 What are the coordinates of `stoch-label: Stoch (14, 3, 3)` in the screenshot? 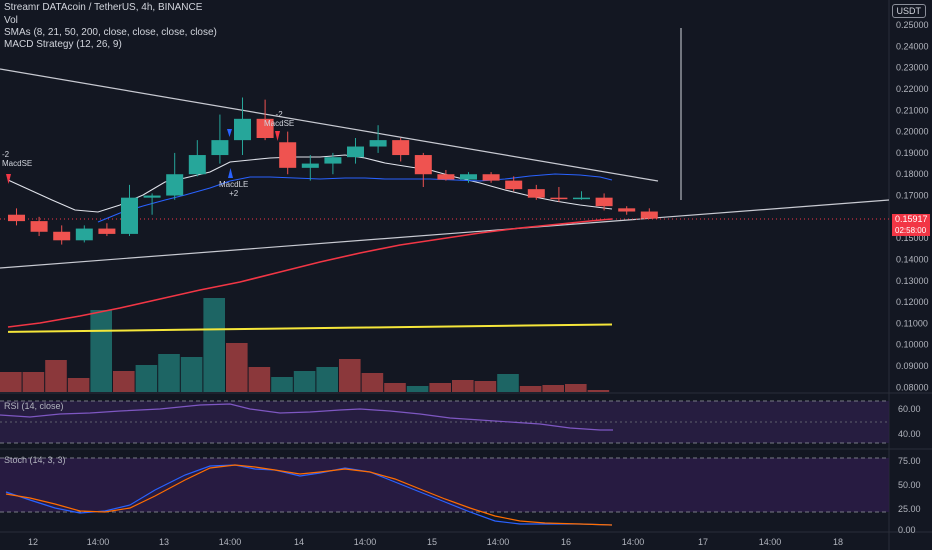 It's located at (35, 460).